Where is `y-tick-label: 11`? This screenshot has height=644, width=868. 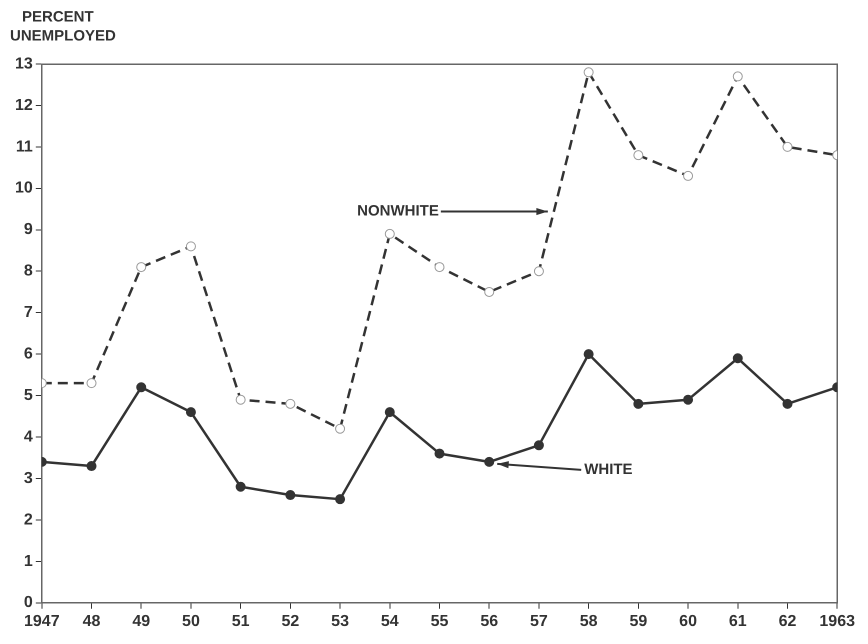
y-tick-label: 11 is located at coordinates (24, 147).